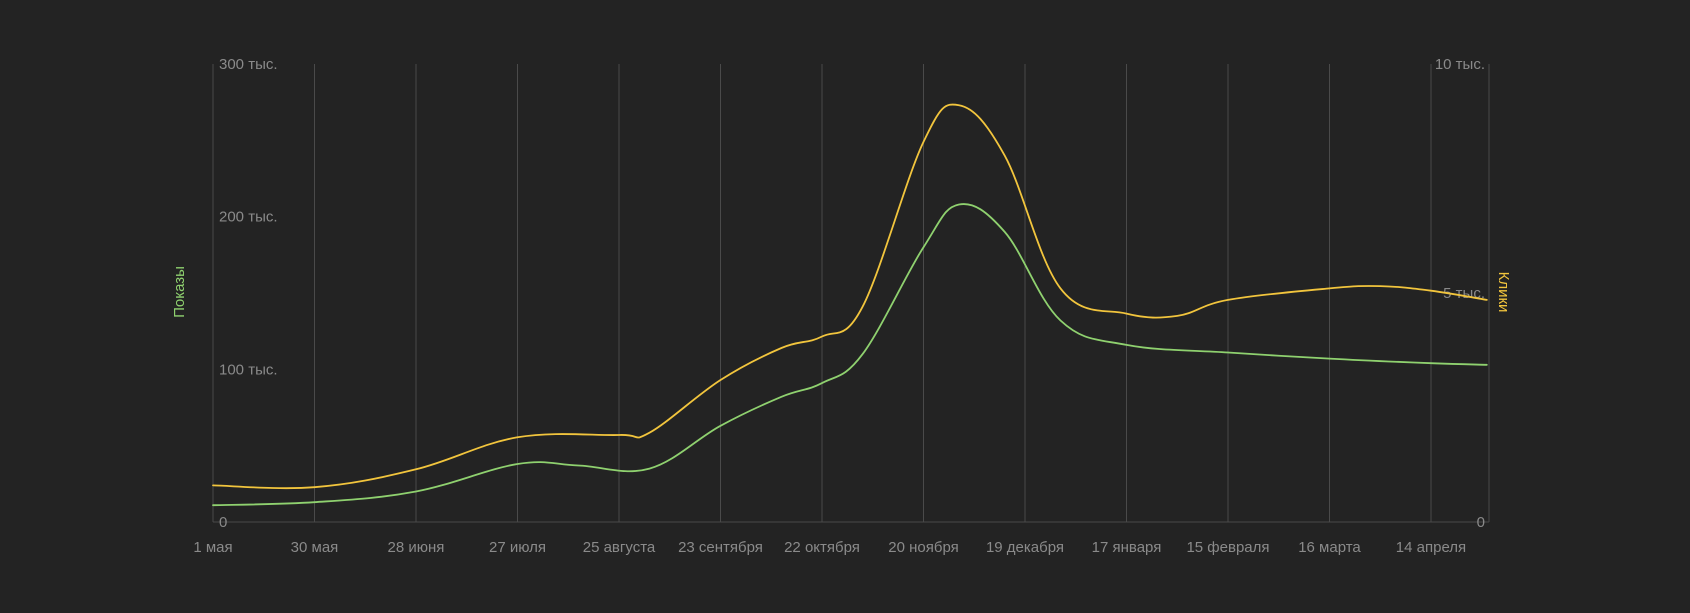 The image size is (1690, 613). I want to click on x-tick-label: 17 января, so click(1127, 547).